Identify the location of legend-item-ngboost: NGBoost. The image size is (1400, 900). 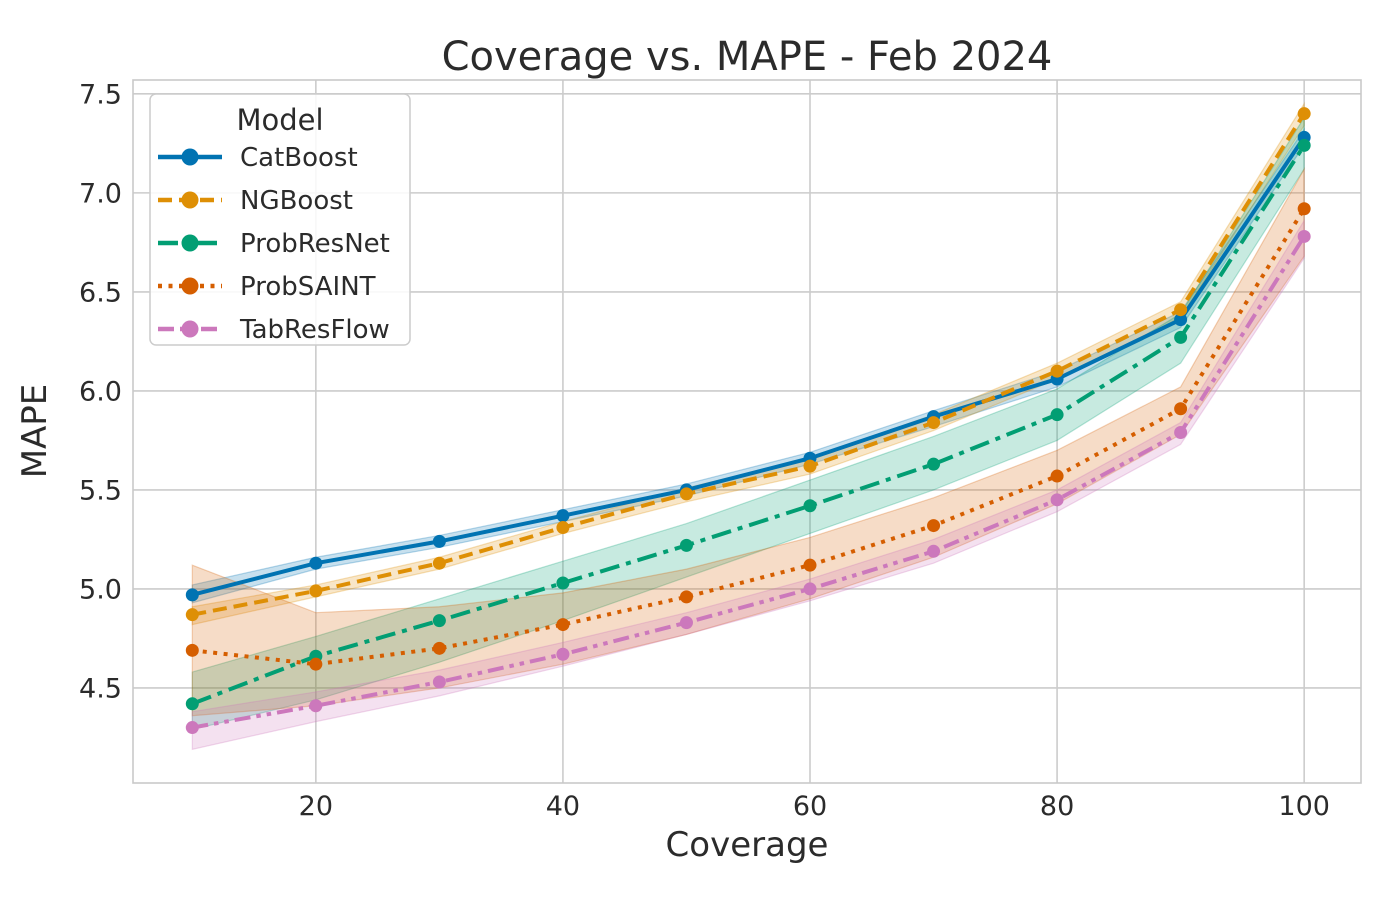
(255, 201).